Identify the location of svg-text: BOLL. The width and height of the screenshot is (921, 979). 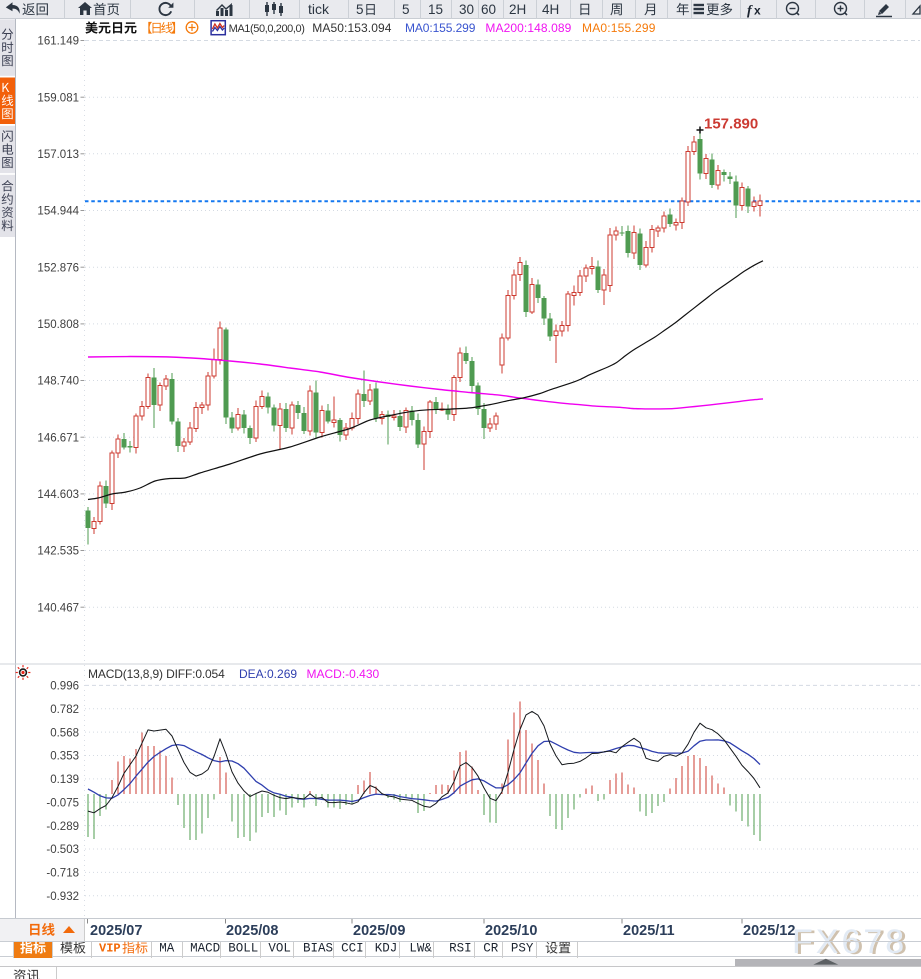
(243, 949).